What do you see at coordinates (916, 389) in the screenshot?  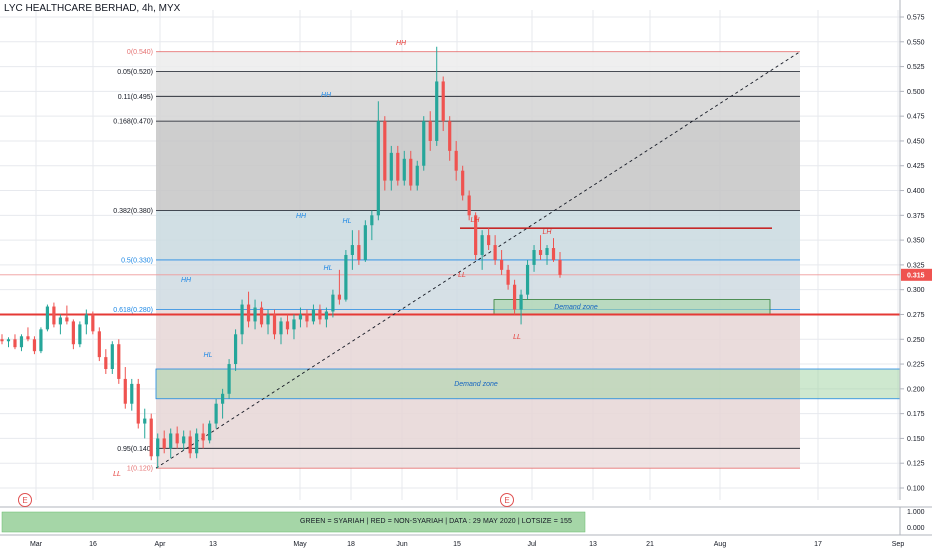 I see `price-tick-label: 0.200` at bounding box center [916, 389].